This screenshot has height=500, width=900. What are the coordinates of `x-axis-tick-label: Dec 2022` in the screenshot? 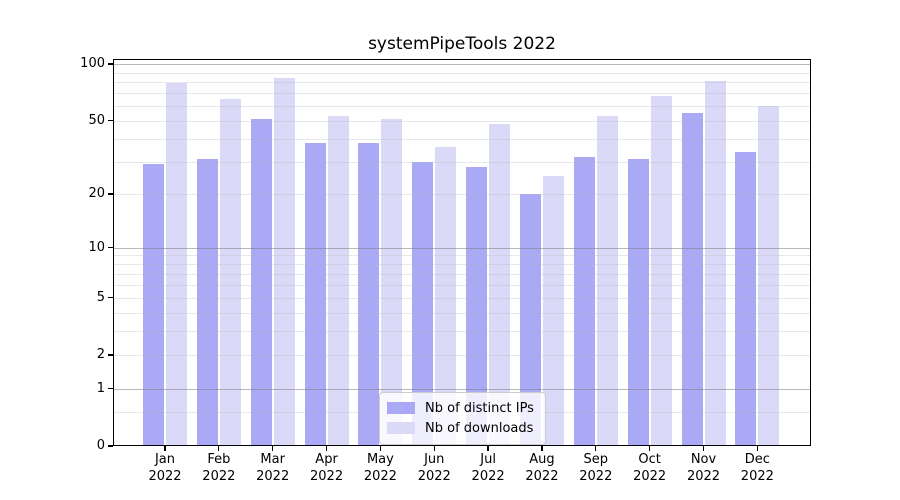 It's located at (757, 468).